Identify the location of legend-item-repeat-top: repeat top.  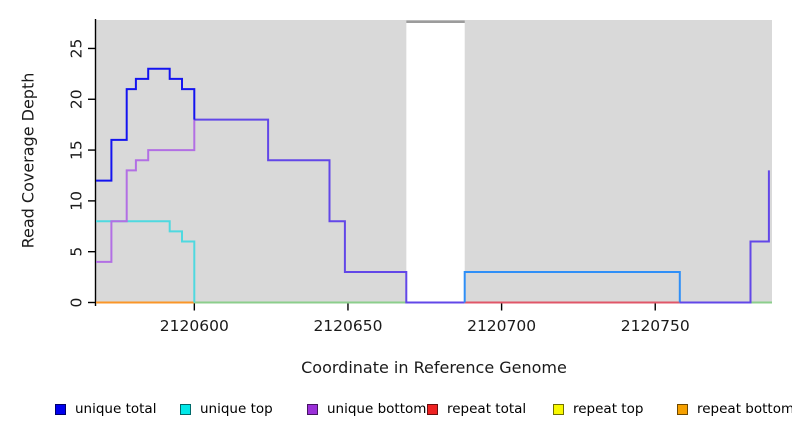
(598, 409).